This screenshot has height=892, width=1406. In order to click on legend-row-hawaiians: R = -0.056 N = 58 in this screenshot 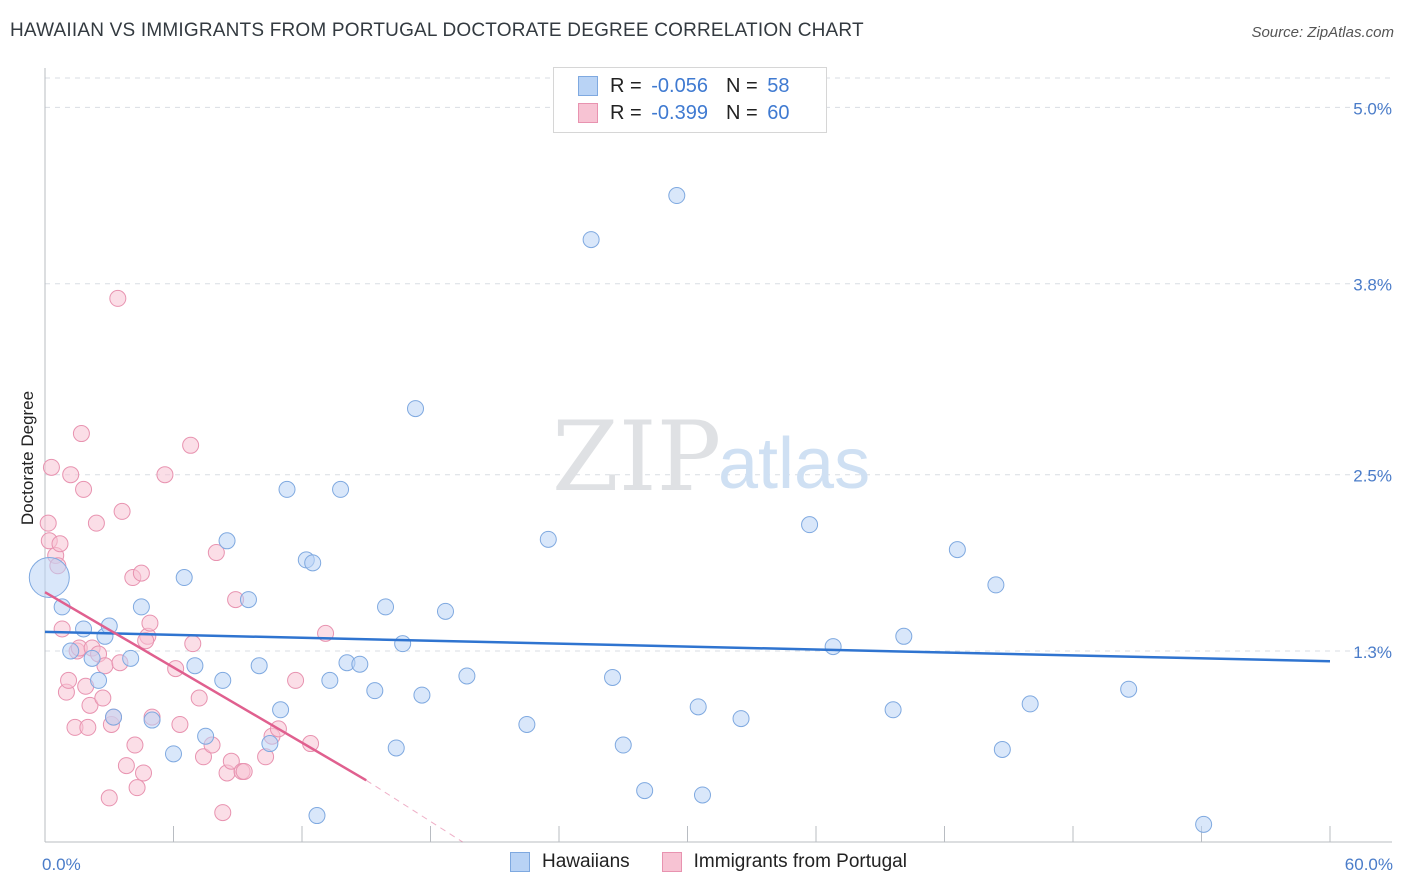, I will do `click(683, 86)`.